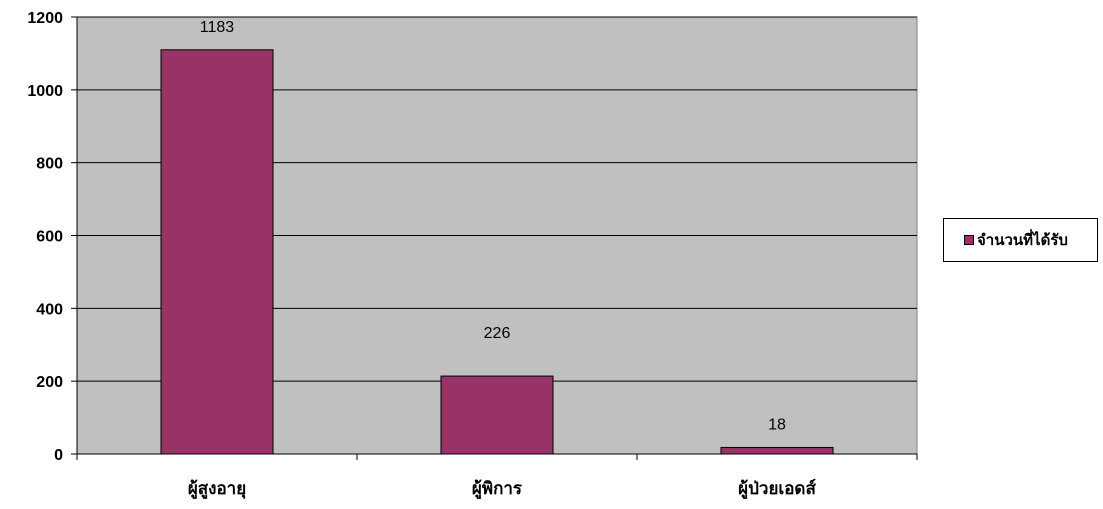 The width and height of the screenshot is (1103, 509). I want to click on y-tick-label: 200, so click(49, 382).